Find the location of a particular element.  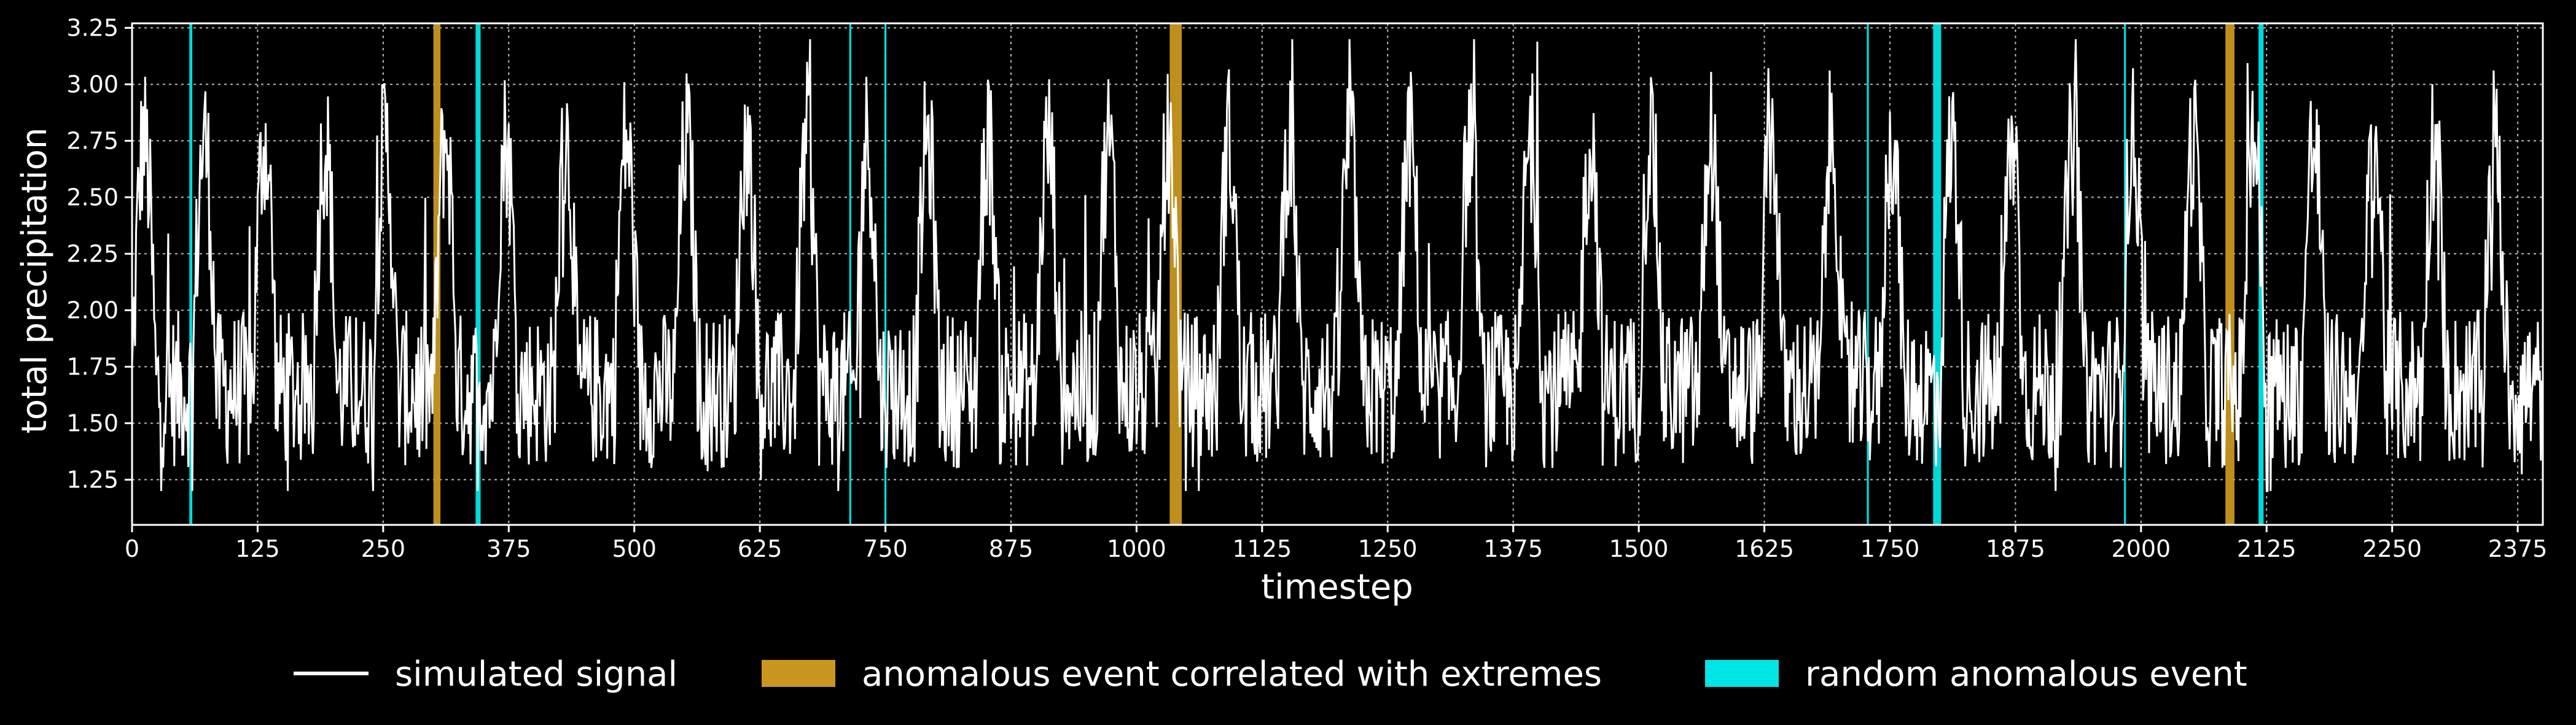

x-tick-label: 1375 is located at coordinates (1513, 548).